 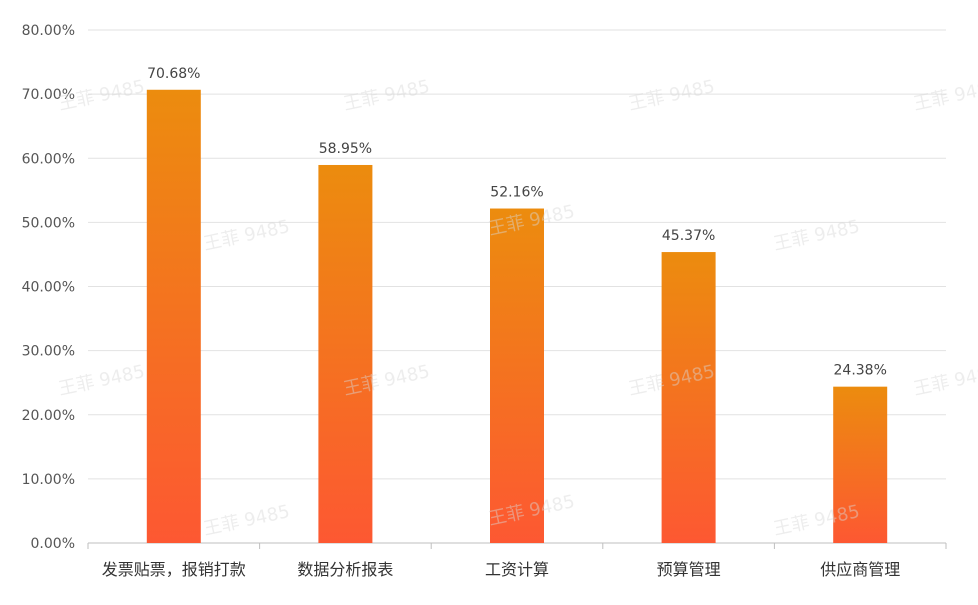 I want to click on x-tick-label: 预算管理, so click(x=689, y=569).